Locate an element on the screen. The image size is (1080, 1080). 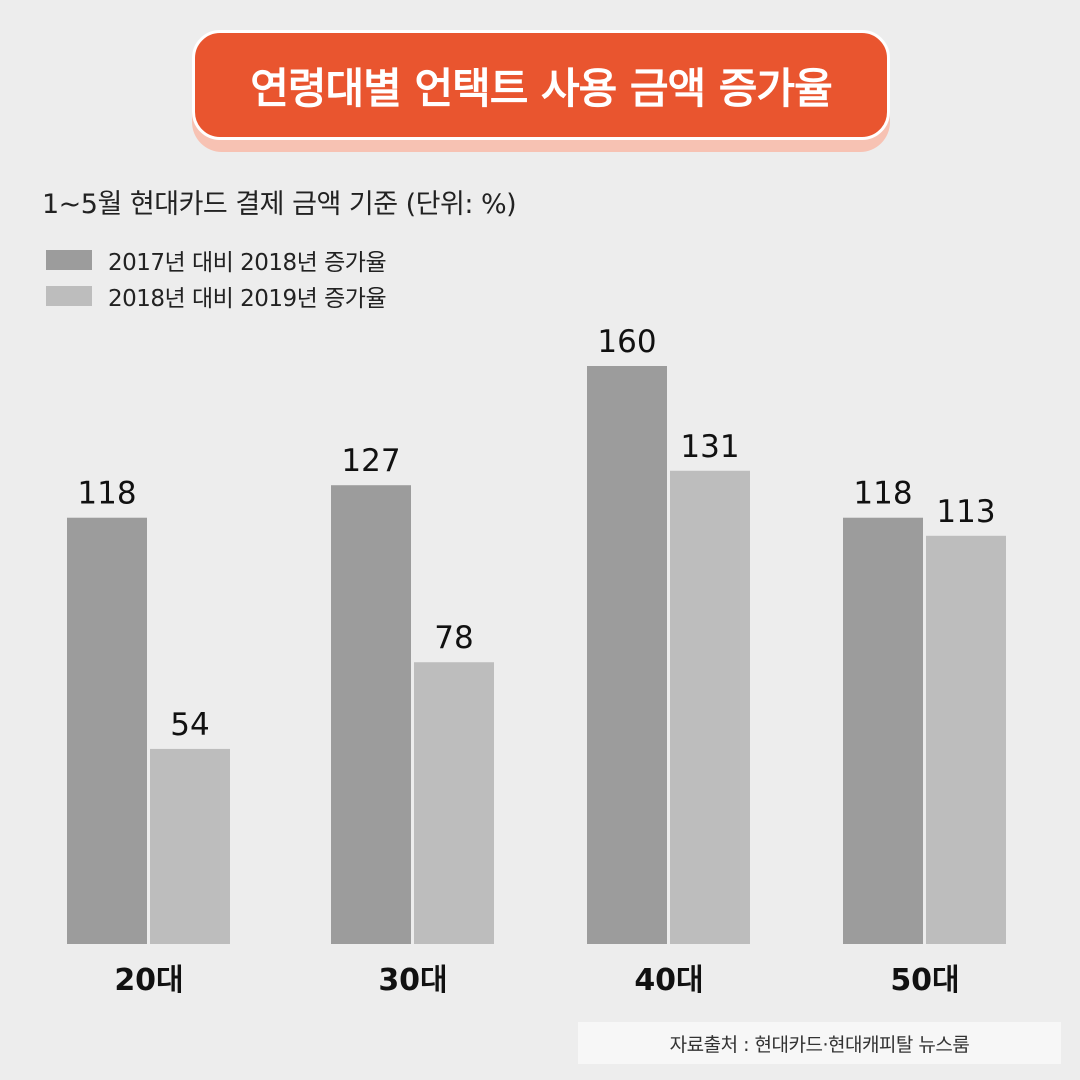
title-banner: 연령대별 언택트 사용 금액 증가율 is located at coordinates (541, 91).